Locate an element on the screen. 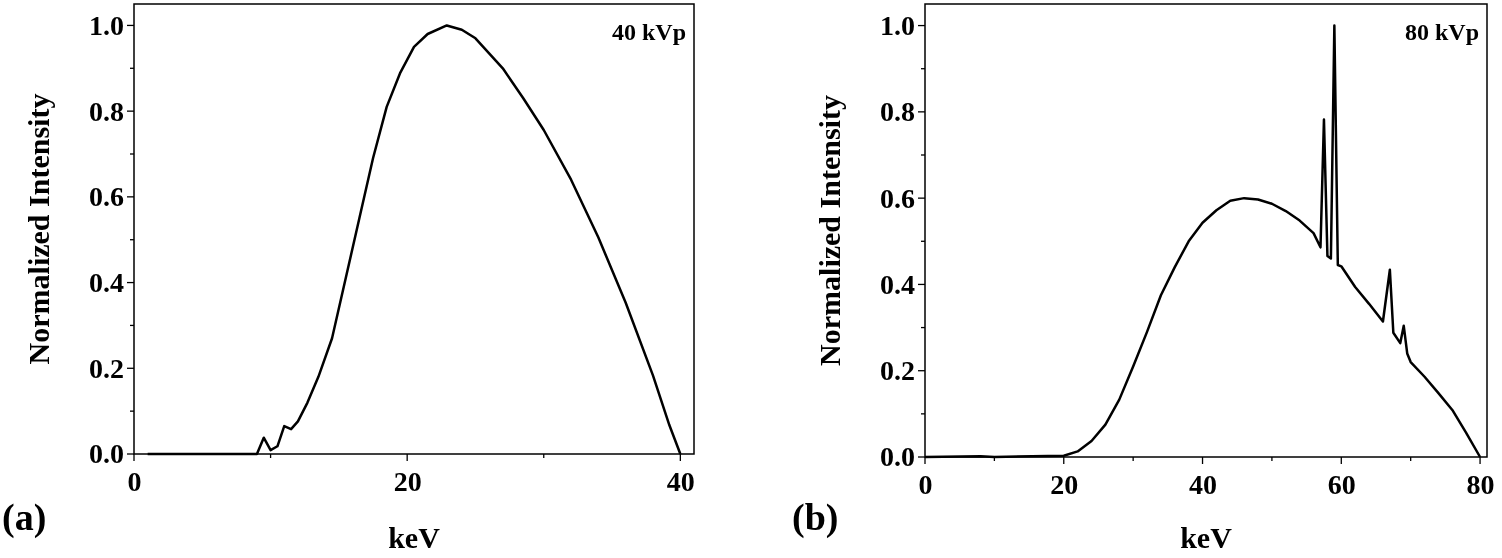 The height and width of the screenshot is (558, 1502). annotation: 40 kVp is located at coordinates (648, 32).